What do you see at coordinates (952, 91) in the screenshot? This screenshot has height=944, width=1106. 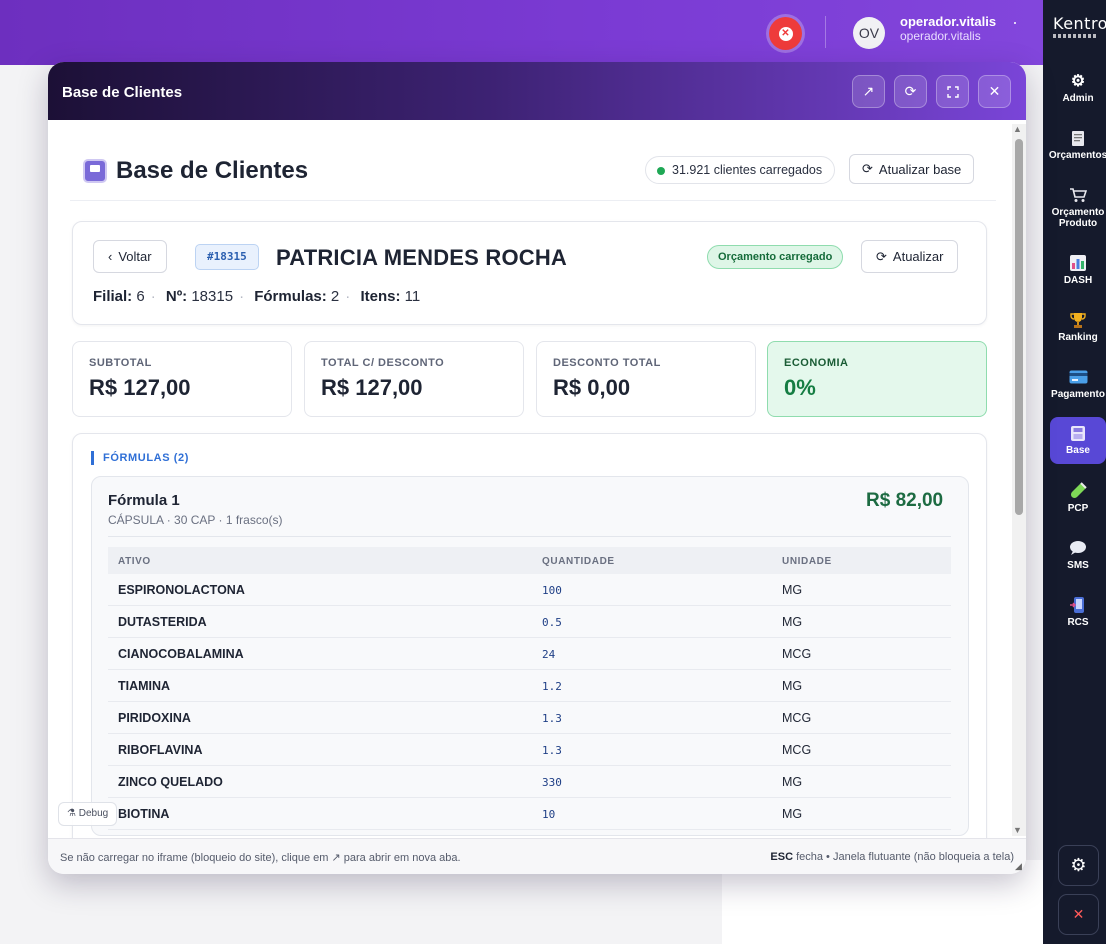 I see `fullscreen-button` at bounding box center [952, 91].